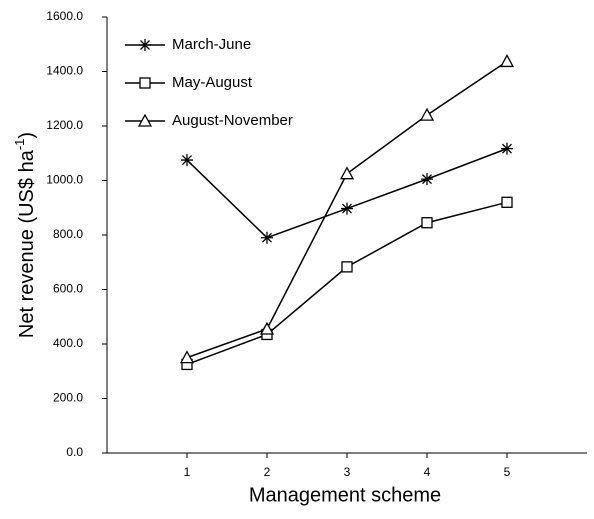  I want to click on y-tick-label: 1000.0, so click(64, 180).